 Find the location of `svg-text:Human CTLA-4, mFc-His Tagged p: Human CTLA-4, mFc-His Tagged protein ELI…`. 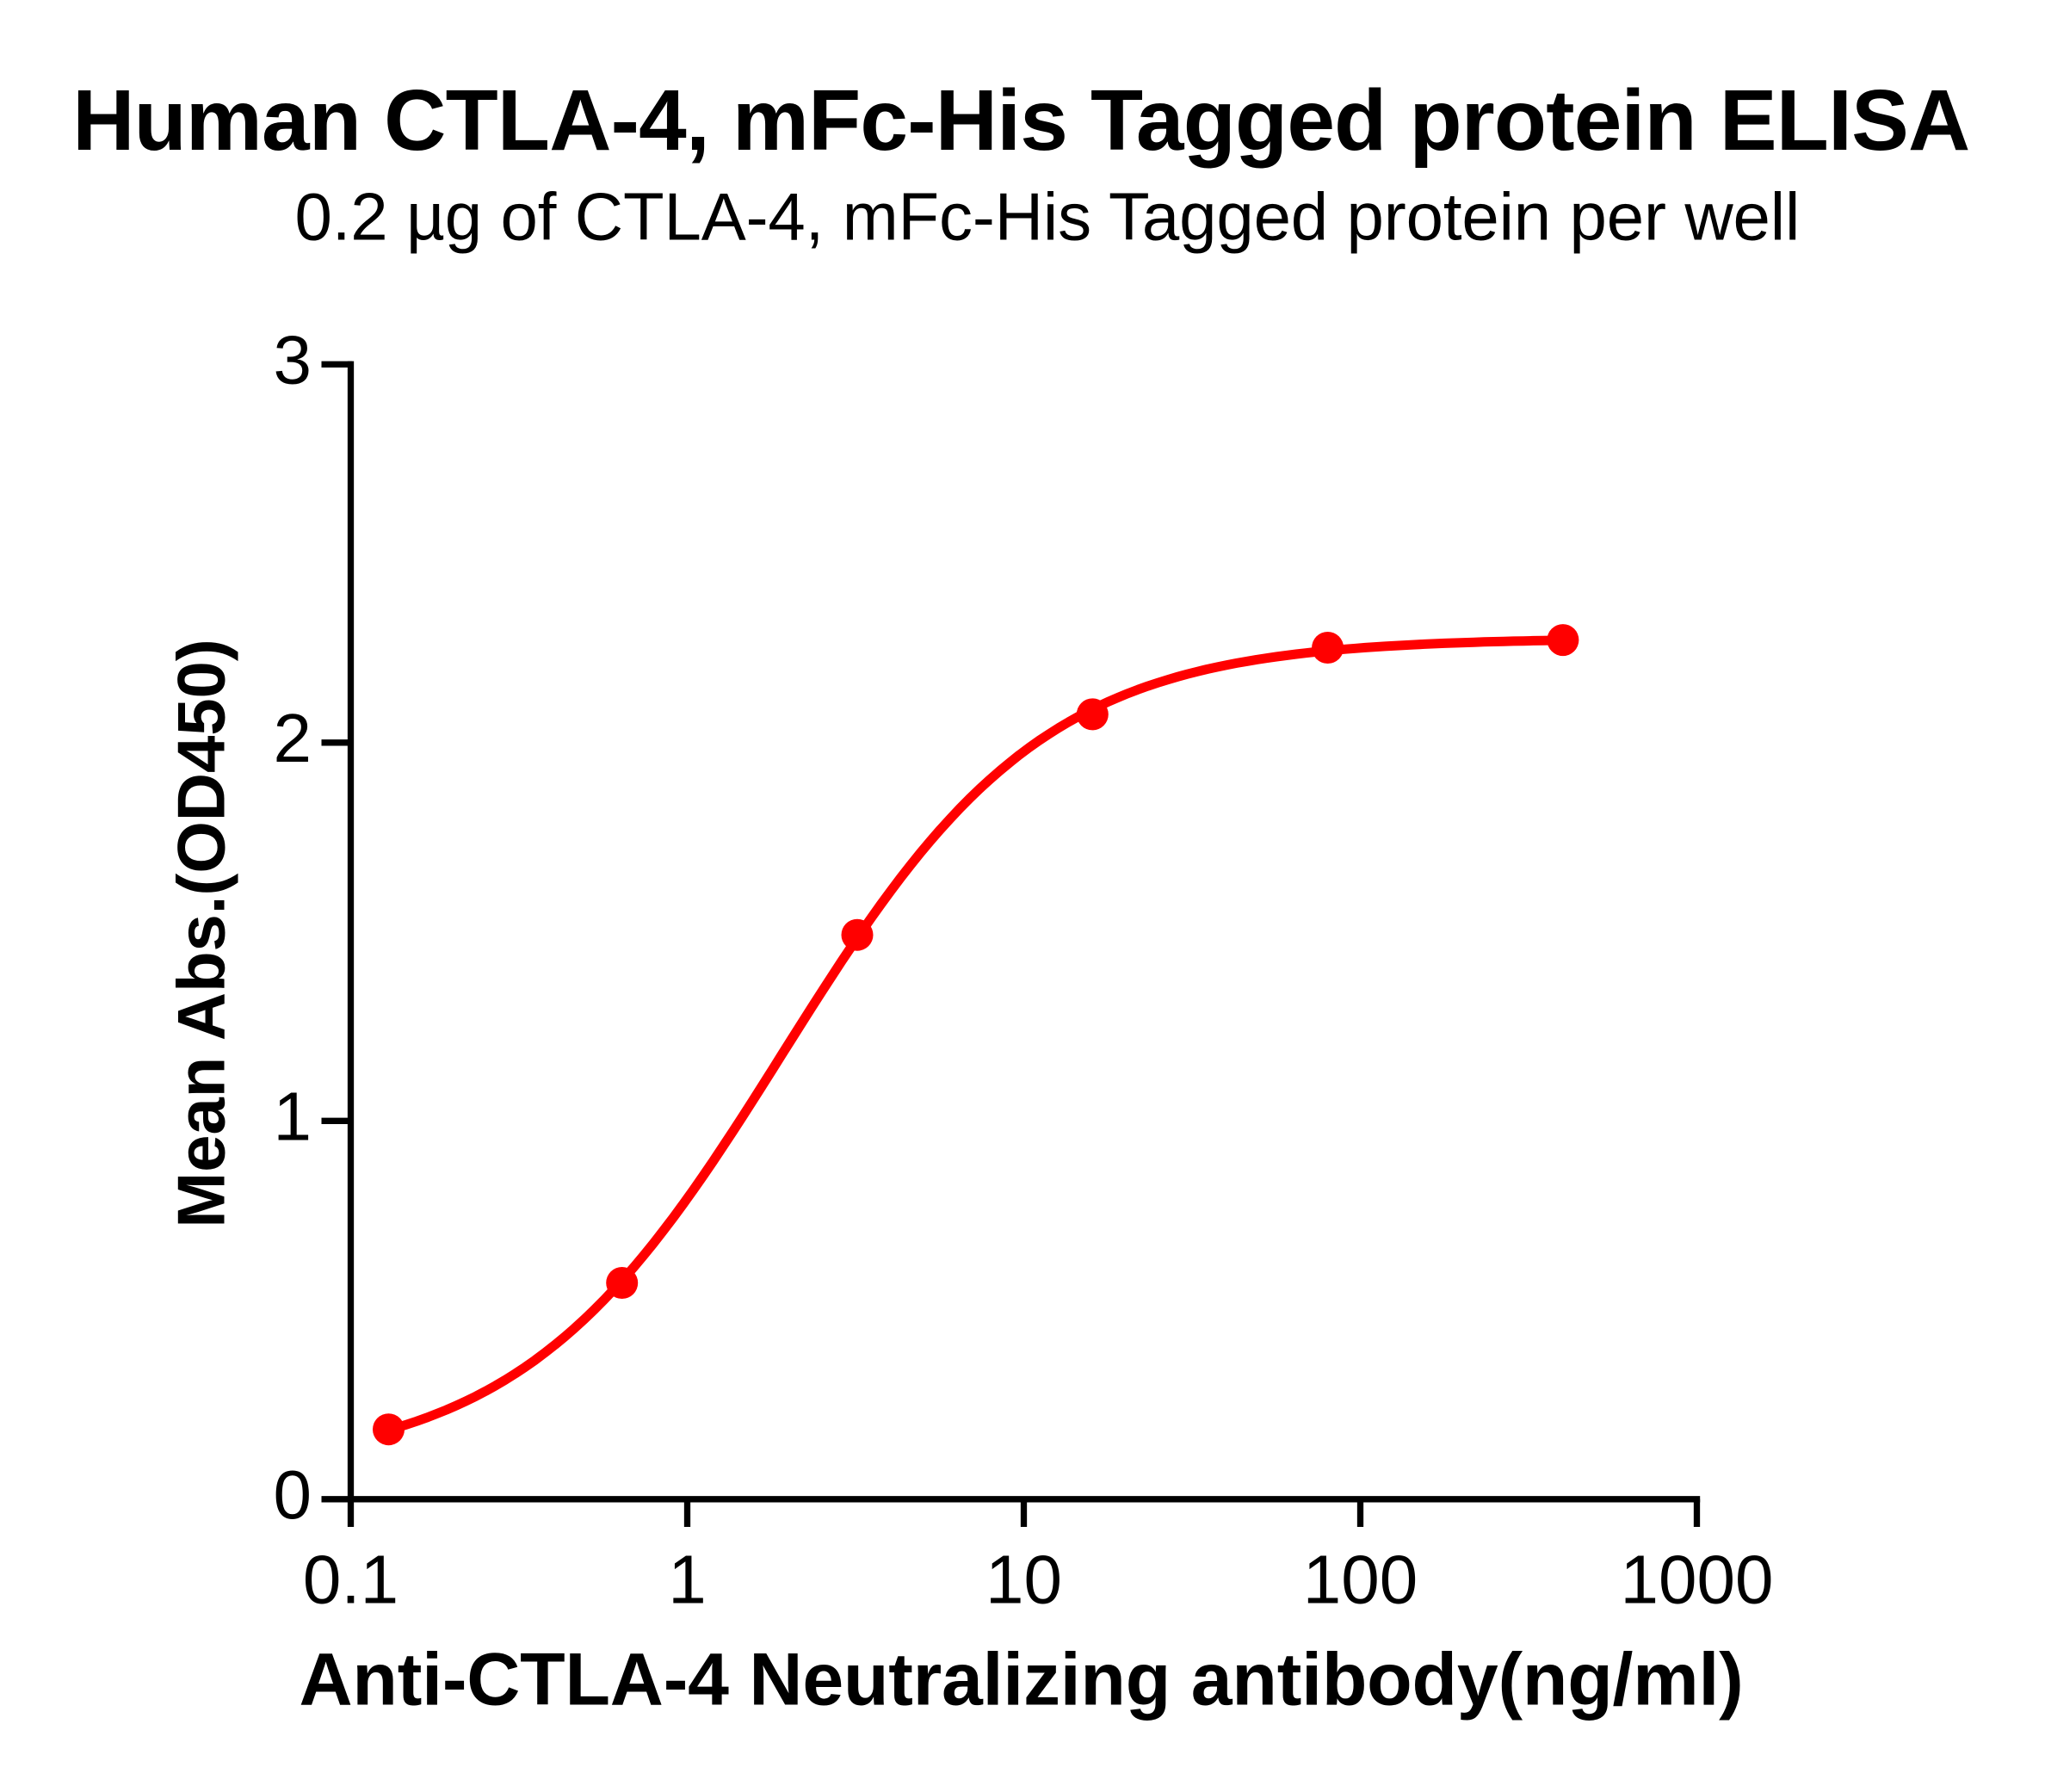

svg-text:Human CTLA-4, mFc-His Tagged p: Human CTLA-4, mFc-His Tagged protein ELI… is located at coordinates (1021, 121).